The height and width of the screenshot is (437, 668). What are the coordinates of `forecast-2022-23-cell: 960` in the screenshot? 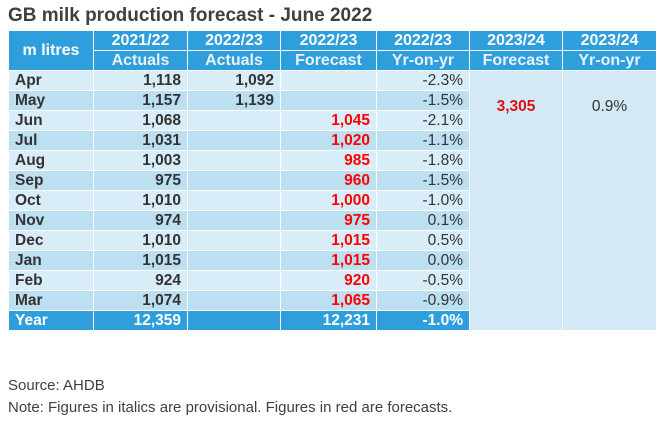 It's located at (328, 180).